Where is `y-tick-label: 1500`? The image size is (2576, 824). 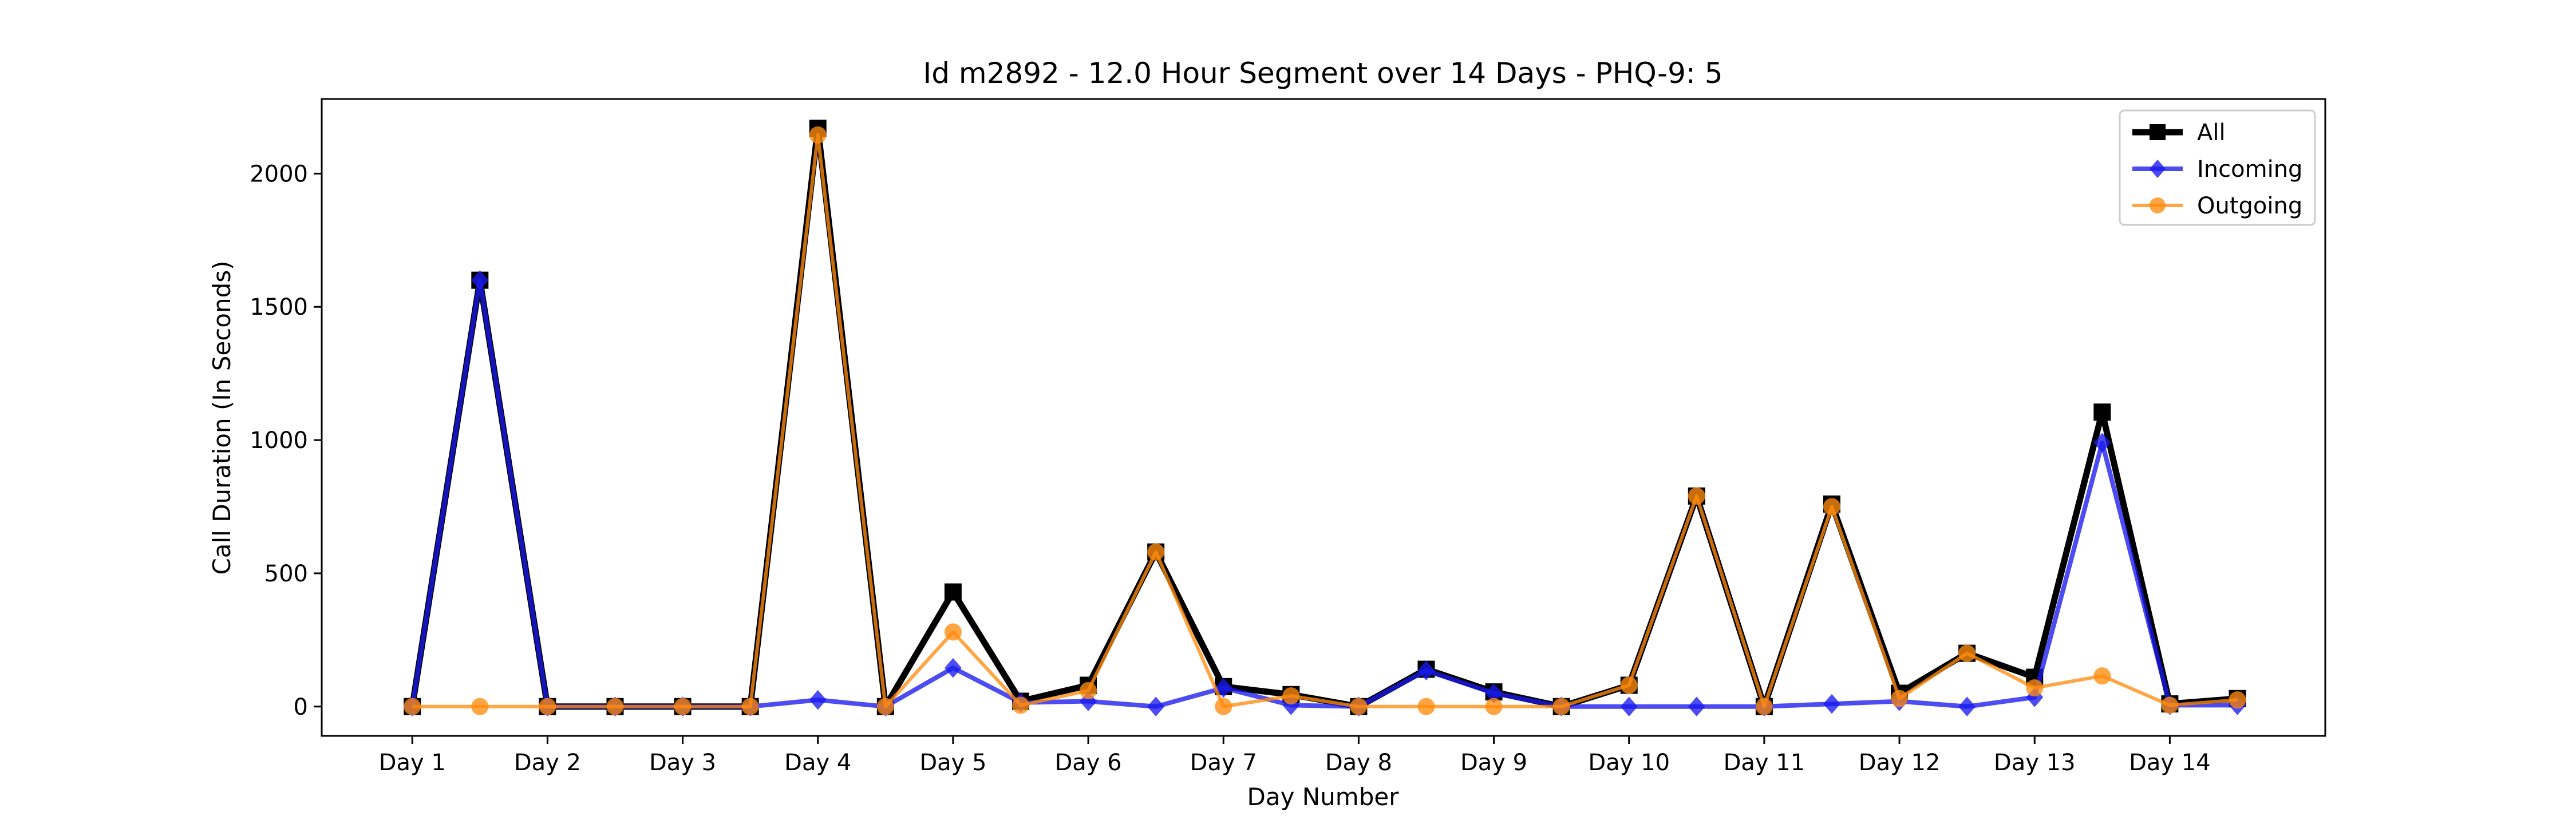 y-tick-label: 1500 is located at coordinates (279, 307).